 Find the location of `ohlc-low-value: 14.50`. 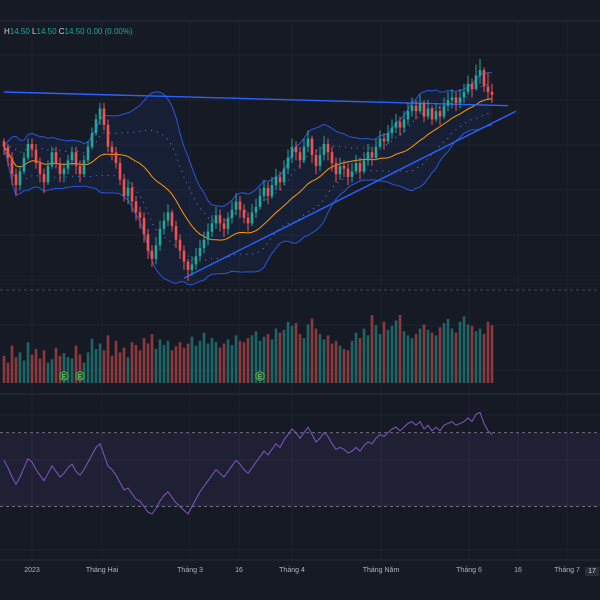

ohlc-low-value: 14.50 is located at coordinates (46, 31).